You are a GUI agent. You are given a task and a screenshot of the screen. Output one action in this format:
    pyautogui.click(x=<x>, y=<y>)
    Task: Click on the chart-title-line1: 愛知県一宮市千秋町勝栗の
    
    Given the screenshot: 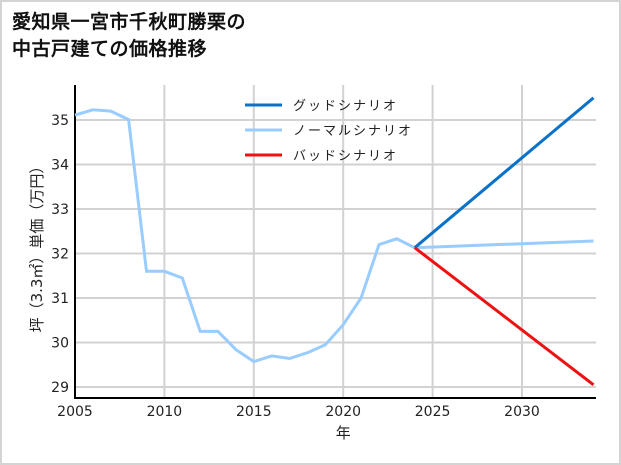 What is the action you would take?
    pyautogui.click(x=129, y=22)
    